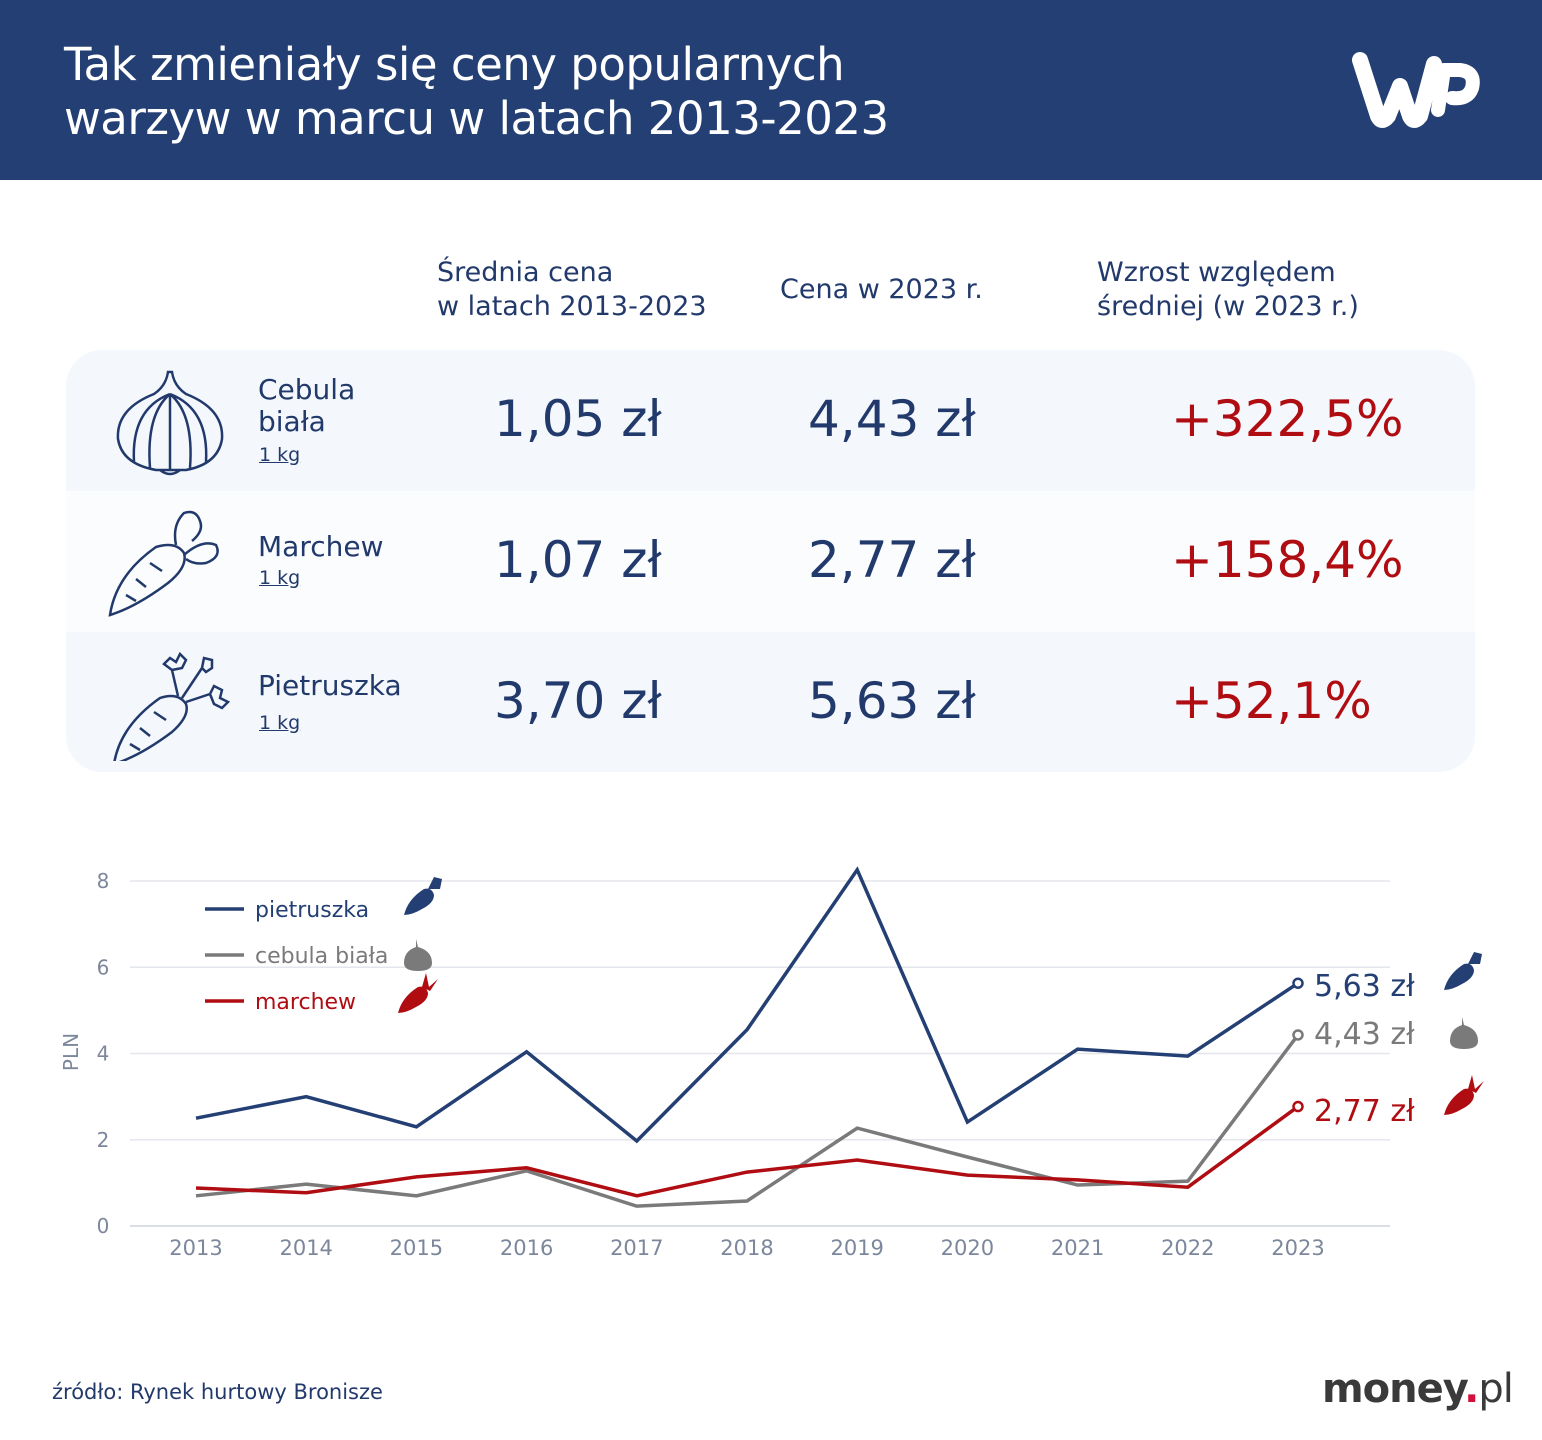 The image size is (1542, 1440). What do you see at coordinates (103, 881) in the screenshot?
I see `y-tick-label: 8` at bounding box center [103, 881].